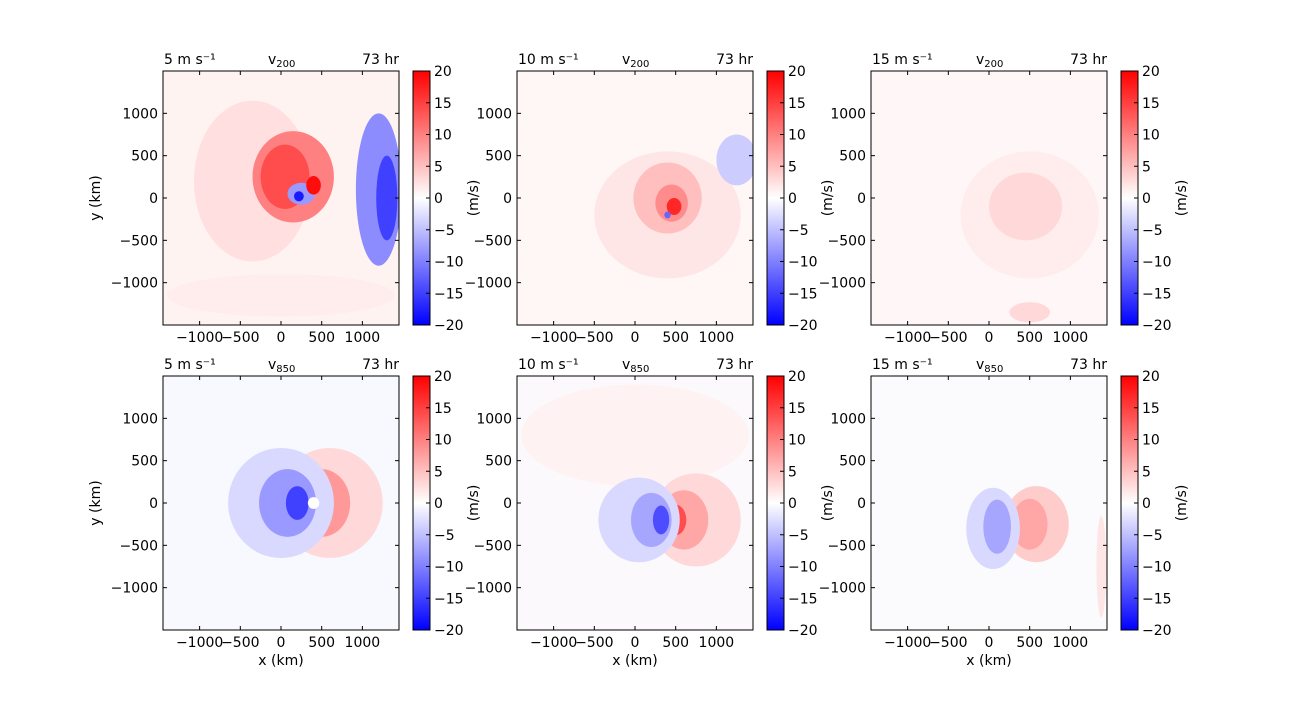  I want to click on panel-left-label: 15 m s⁻¹, so click(902, 365).